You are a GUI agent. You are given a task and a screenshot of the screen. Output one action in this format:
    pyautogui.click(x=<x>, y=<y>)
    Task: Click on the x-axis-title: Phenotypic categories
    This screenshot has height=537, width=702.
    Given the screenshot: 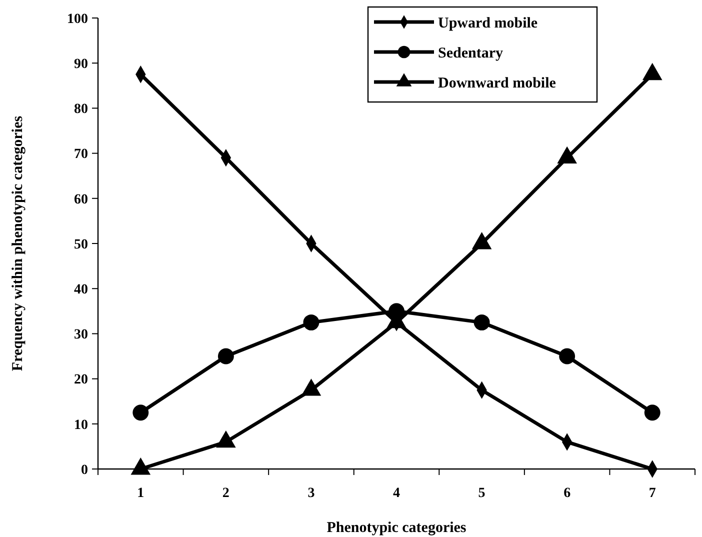 What is the action you would take?
    pyautogui.click(x=396, y=528)
    